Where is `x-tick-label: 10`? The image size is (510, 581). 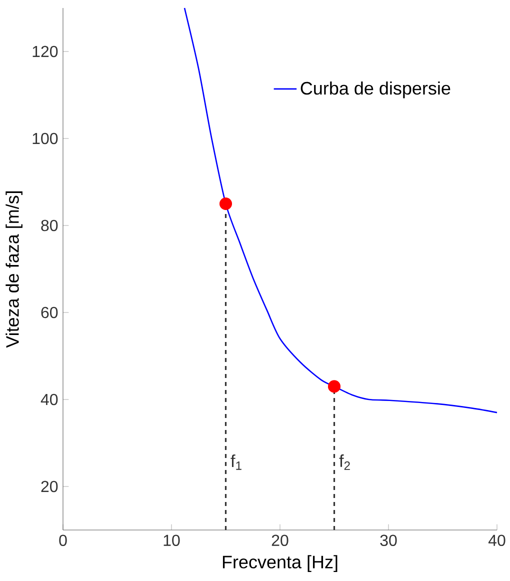
x-tick-label: 10 is located at coordinates (172, 540).